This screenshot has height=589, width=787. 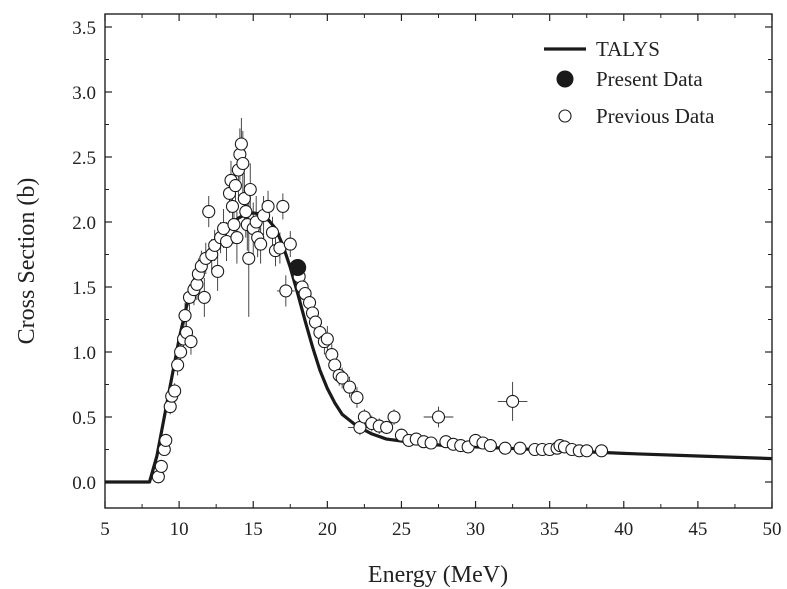 What do you see at coordinates (549, 529) in the screenshot?
I see `x-tick-label: 35` at bounding box center [549, 529].